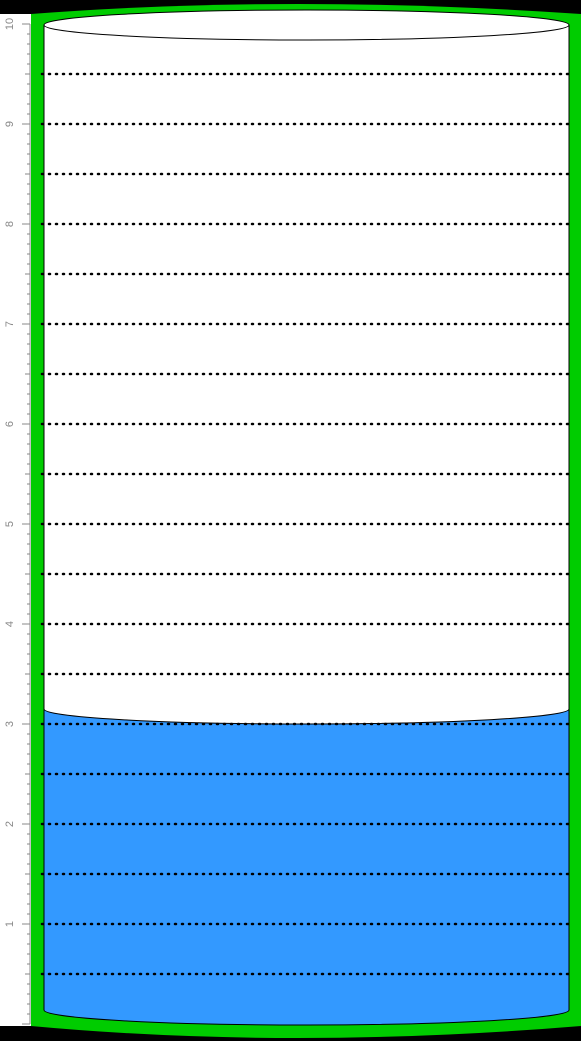  Describe the element at coordinates (306, 1017) in the screenshot. I see `cylinder-base-outline` at that location.